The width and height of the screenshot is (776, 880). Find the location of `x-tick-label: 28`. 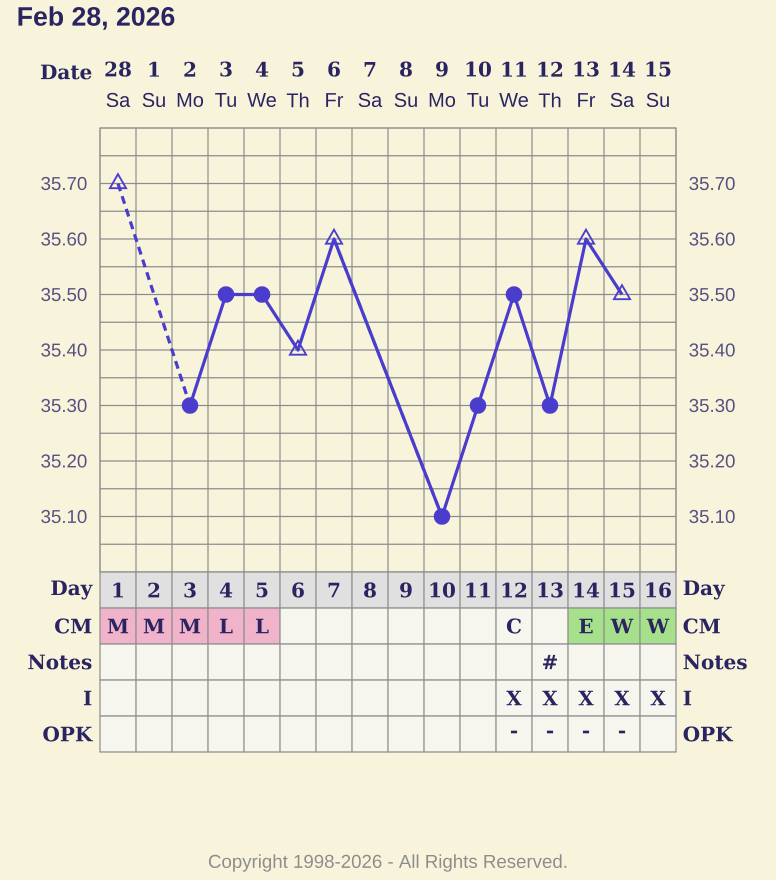

x-tick-label: 28 is located at coordinates (118, 69).